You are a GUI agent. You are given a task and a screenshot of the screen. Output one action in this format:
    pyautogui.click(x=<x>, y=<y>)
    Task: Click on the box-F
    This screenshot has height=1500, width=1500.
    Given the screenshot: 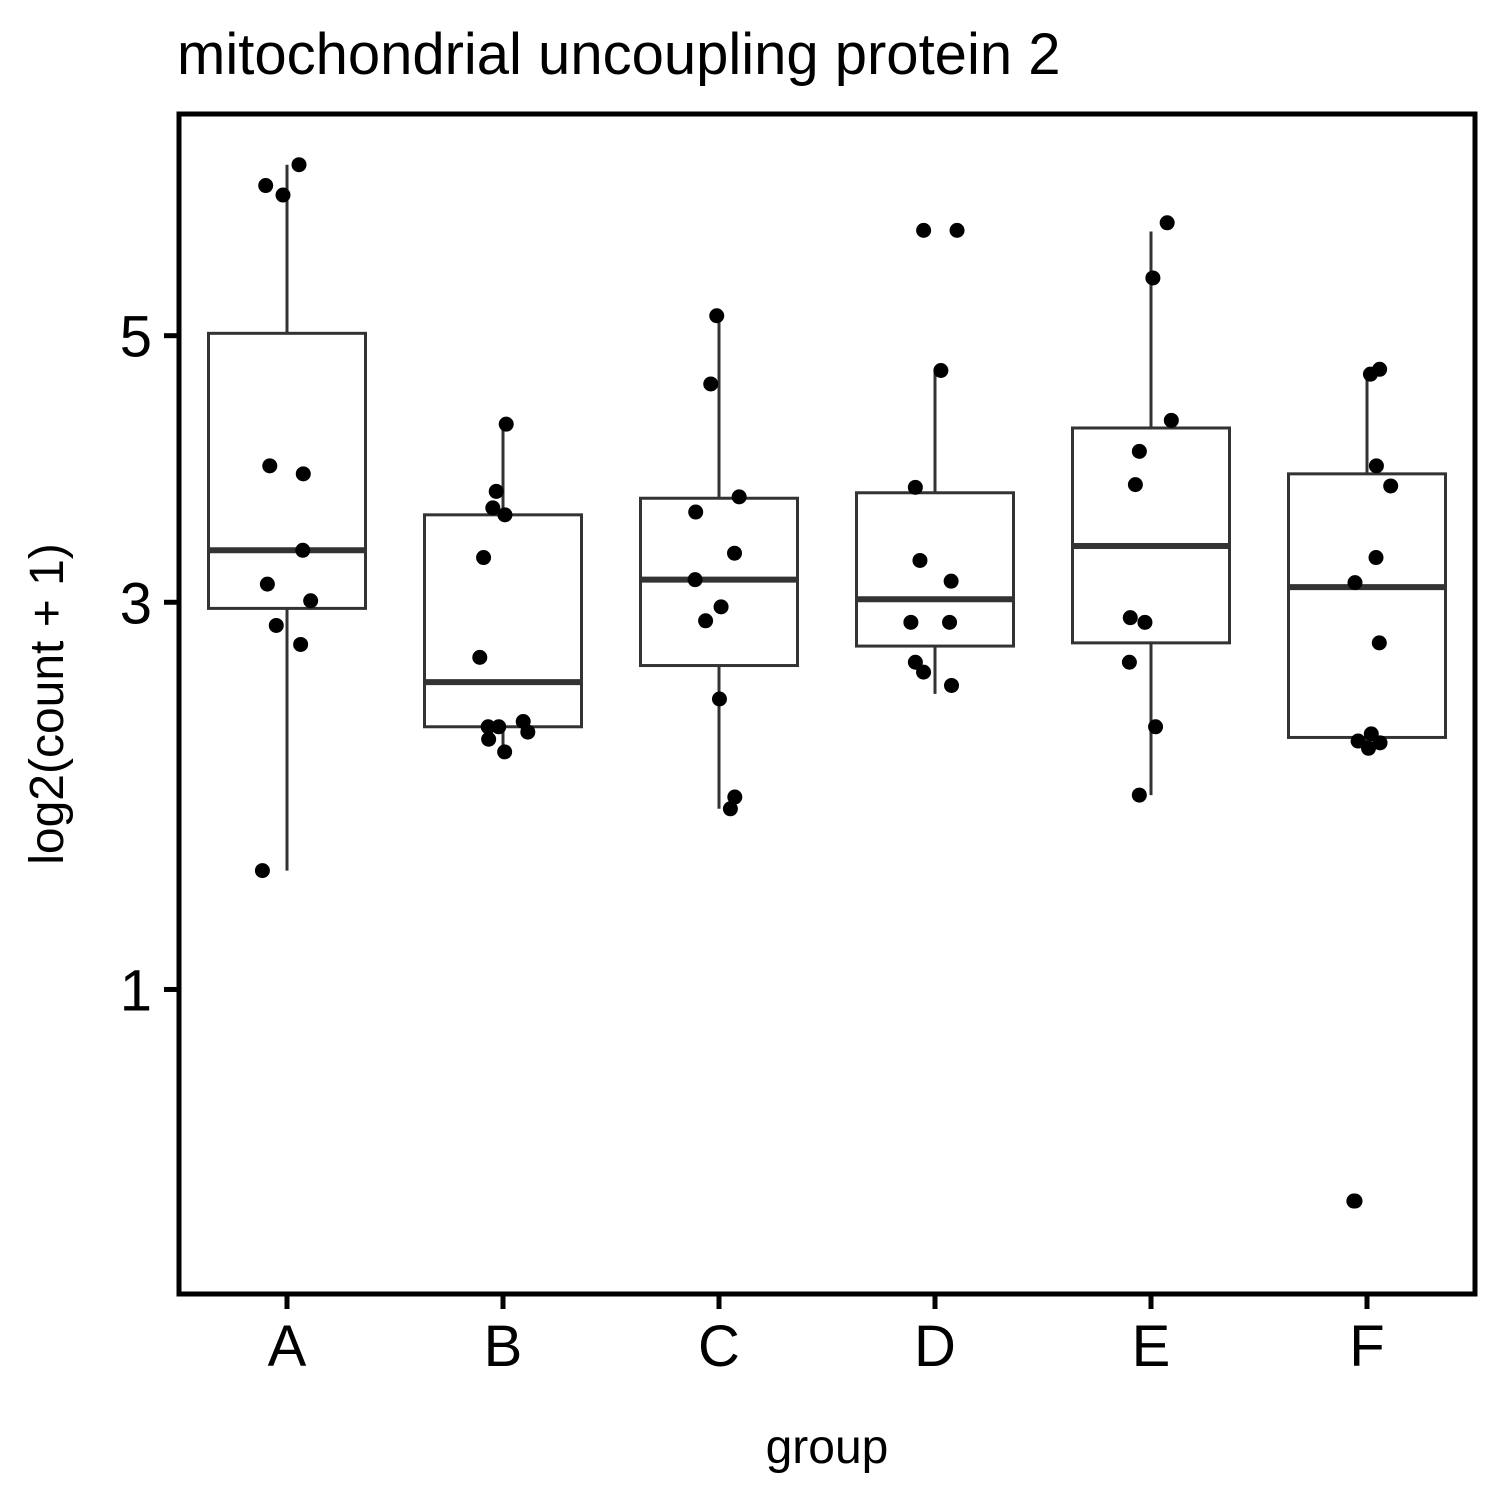 What is the action you would take?
    pyautogui.click(x=1367, y=558)
    